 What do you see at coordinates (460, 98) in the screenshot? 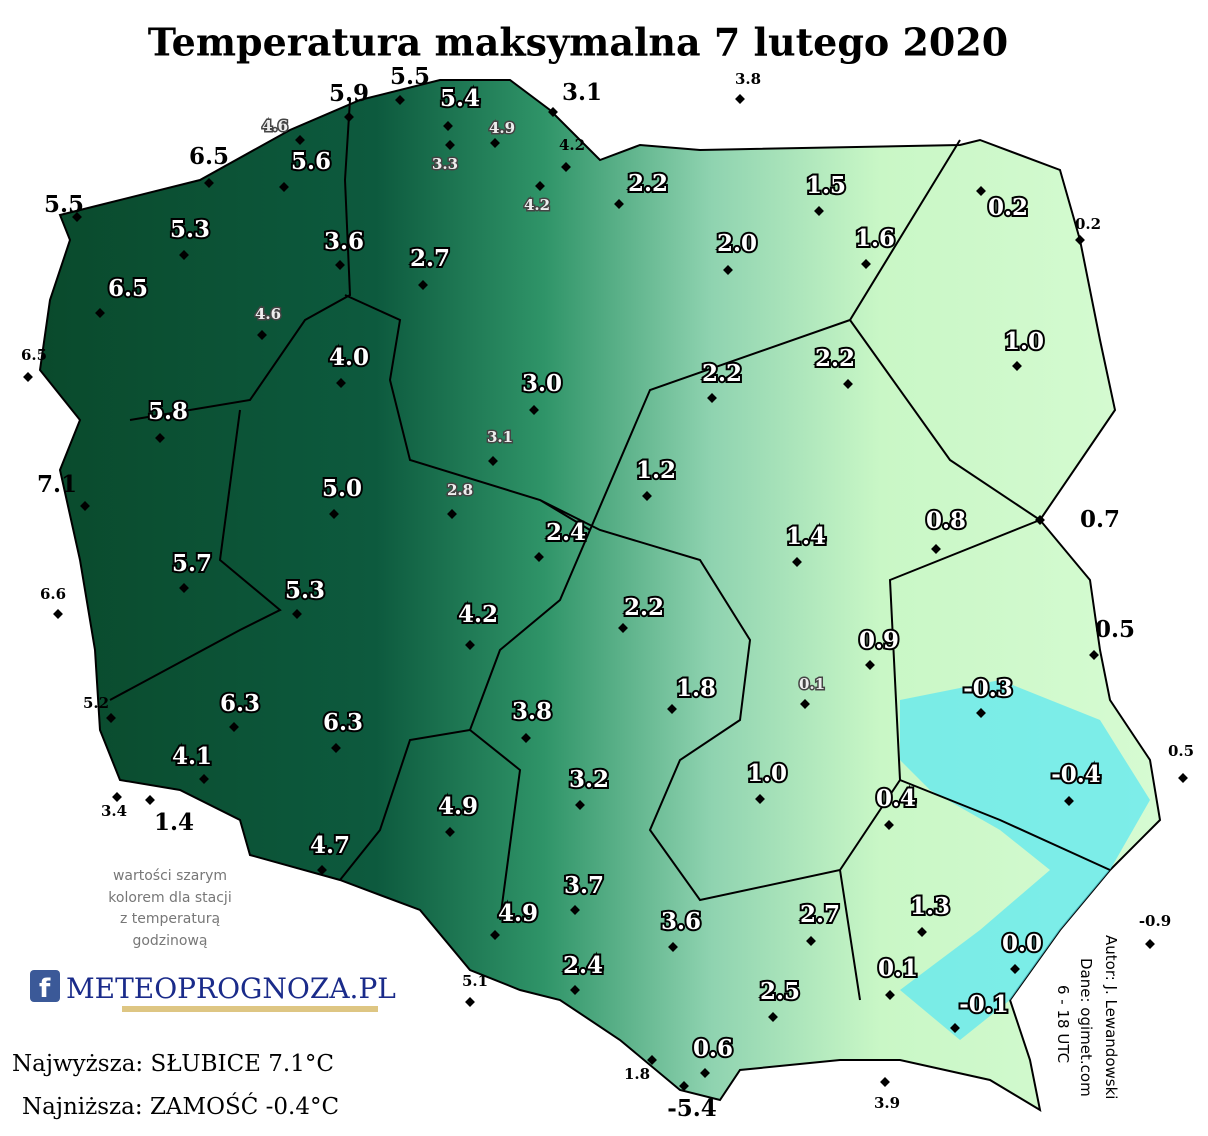
I see `station-value: 5.4` at bounding box center [460, 98].